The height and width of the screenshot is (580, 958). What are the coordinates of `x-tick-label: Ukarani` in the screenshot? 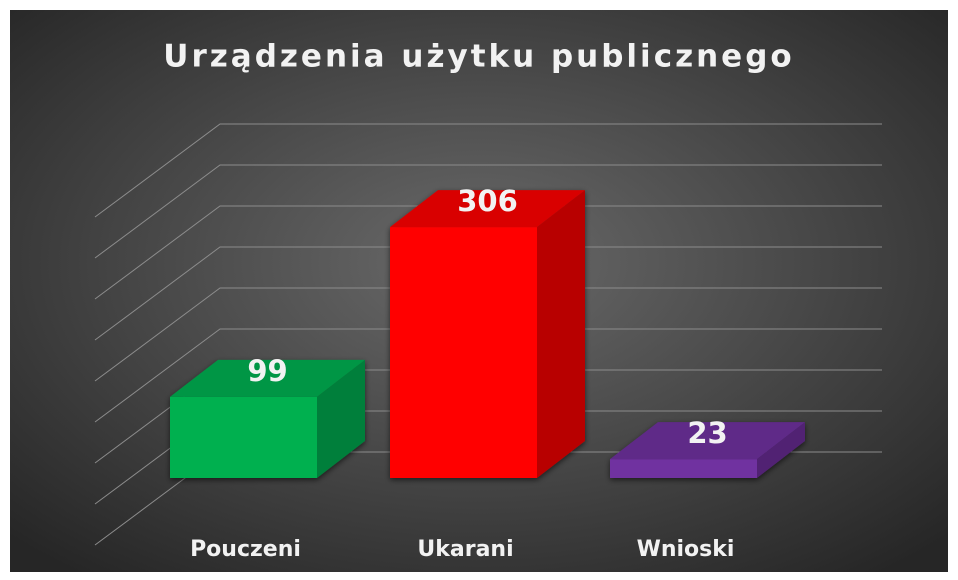 It's located at (465, 549).